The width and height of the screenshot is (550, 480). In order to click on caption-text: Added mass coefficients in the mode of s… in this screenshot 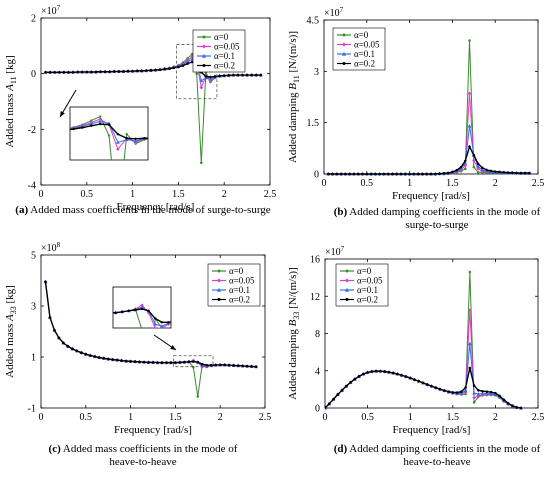, I will do `click(149, 210)`.